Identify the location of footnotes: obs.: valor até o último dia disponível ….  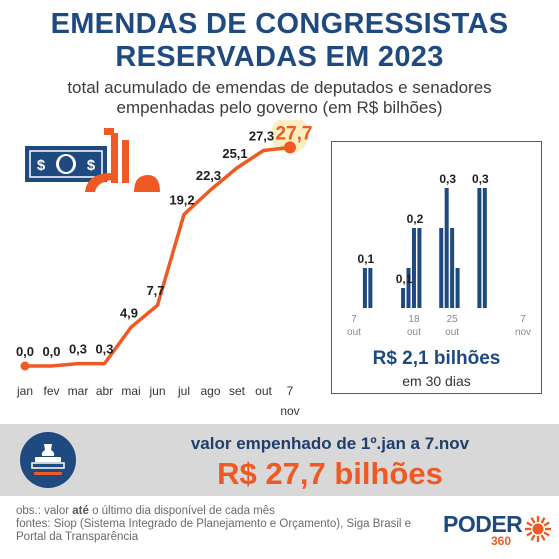
(216, 524).